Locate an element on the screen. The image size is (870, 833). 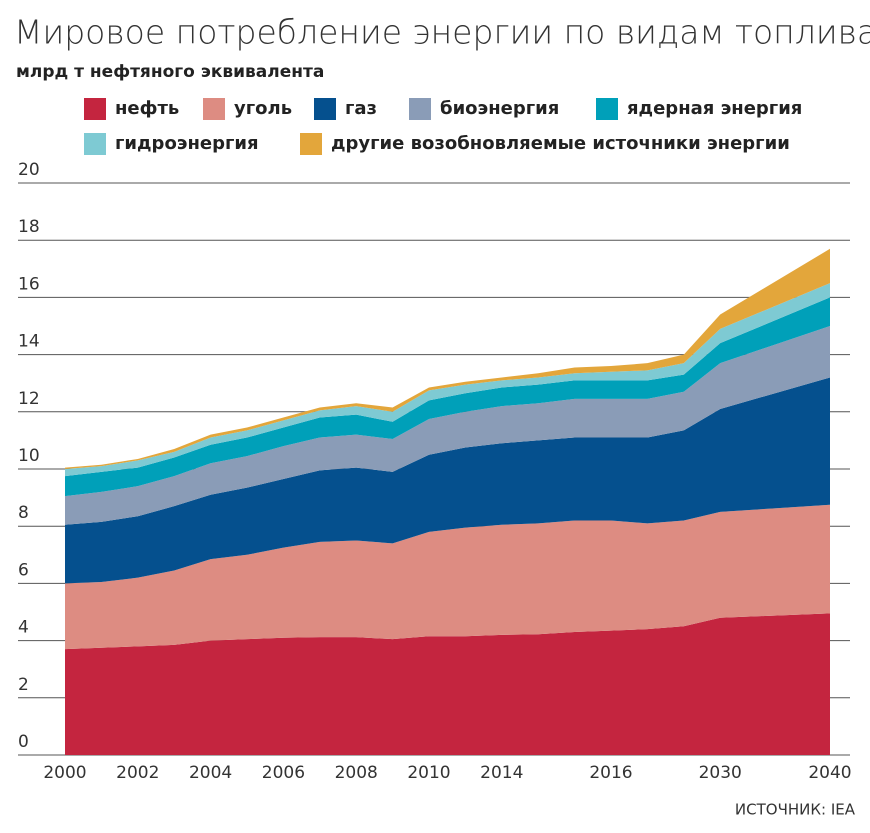
x-tick-label: 2016 is located at coordinates (610, 773).